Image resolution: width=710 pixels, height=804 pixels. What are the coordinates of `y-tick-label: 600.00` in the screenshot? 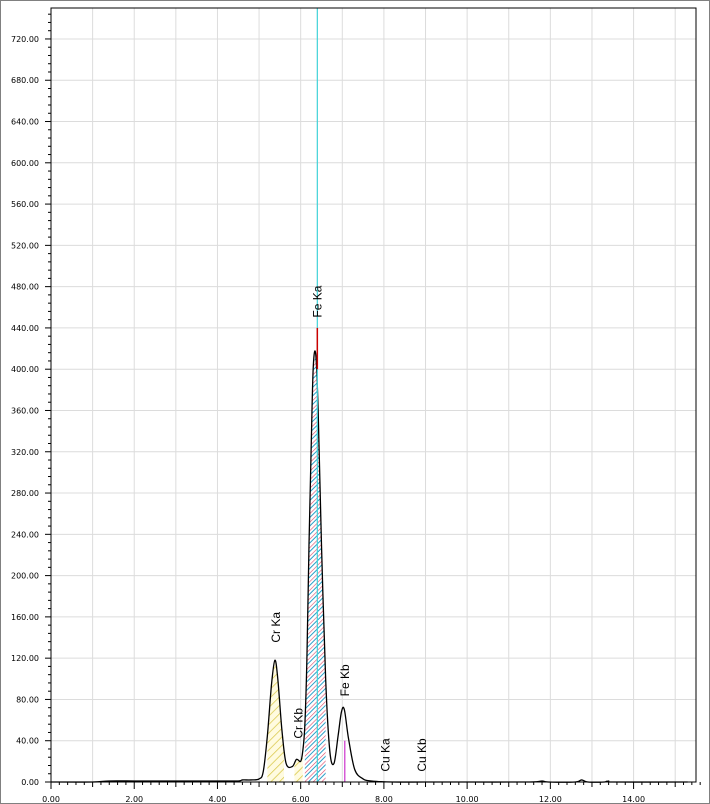 It's located at (25, 163).